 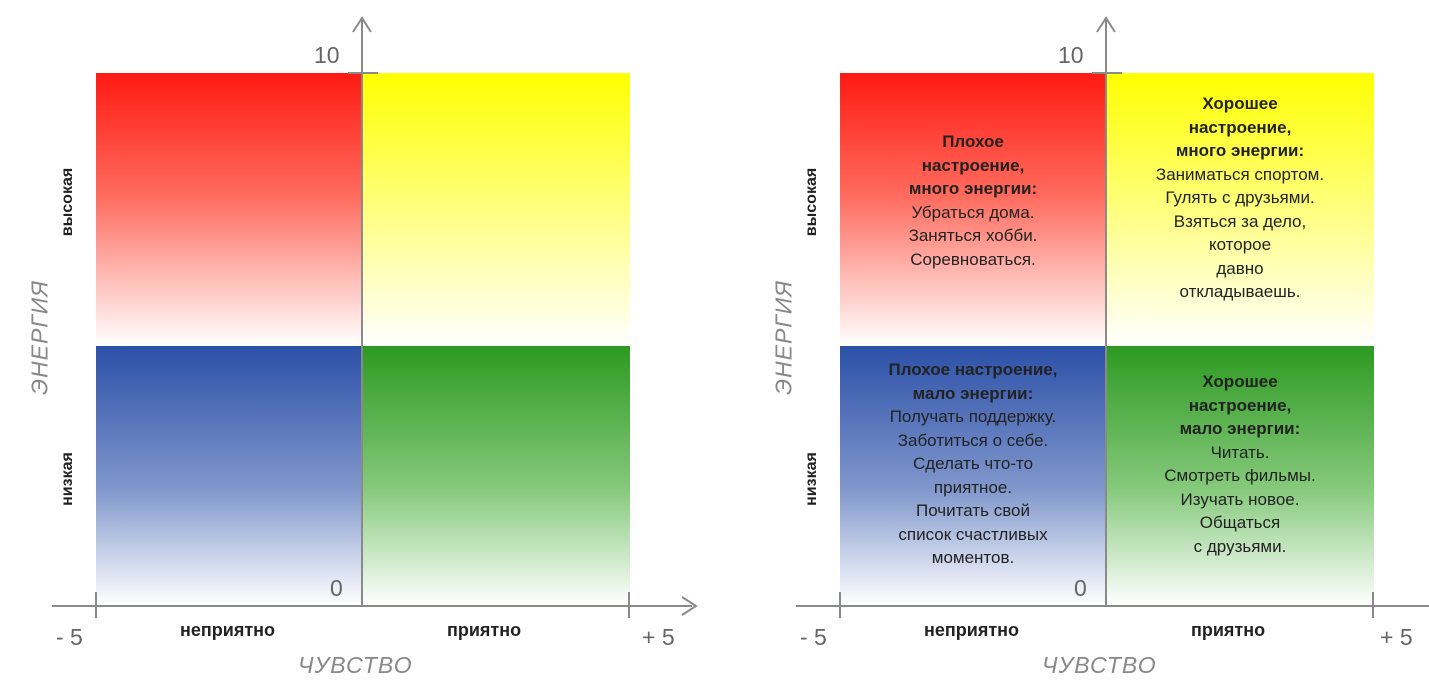 What do you see at coordinates (973, 141) in the screenshot?
I see `quadrant-heading-line: Плохое` at bounding box center [973, 141].